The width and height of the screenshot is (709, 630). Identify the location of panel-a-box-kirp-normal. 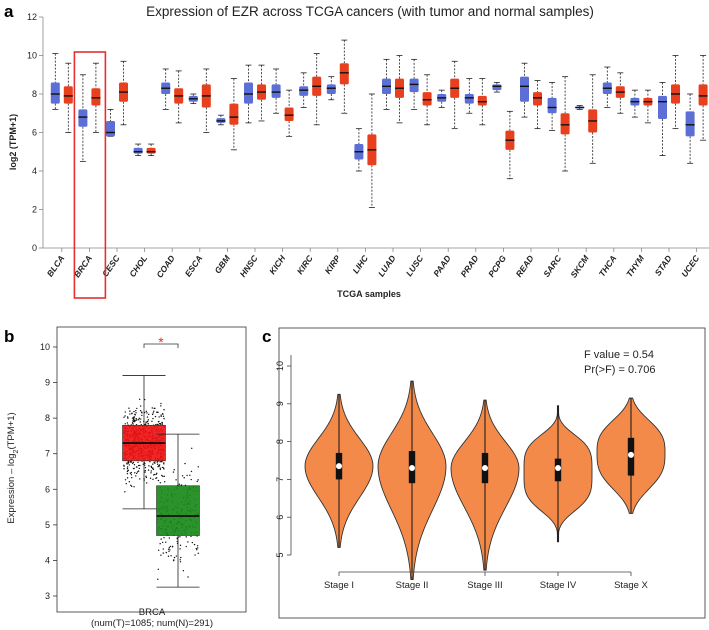
(331, 89).